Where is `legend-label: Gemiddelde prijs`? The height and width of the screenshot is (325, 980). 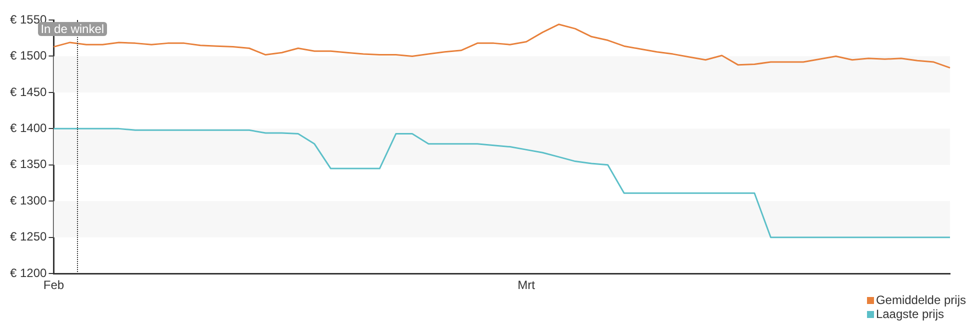
legend-label: Gemiddelde prijs is located at coordinates (921, 300).